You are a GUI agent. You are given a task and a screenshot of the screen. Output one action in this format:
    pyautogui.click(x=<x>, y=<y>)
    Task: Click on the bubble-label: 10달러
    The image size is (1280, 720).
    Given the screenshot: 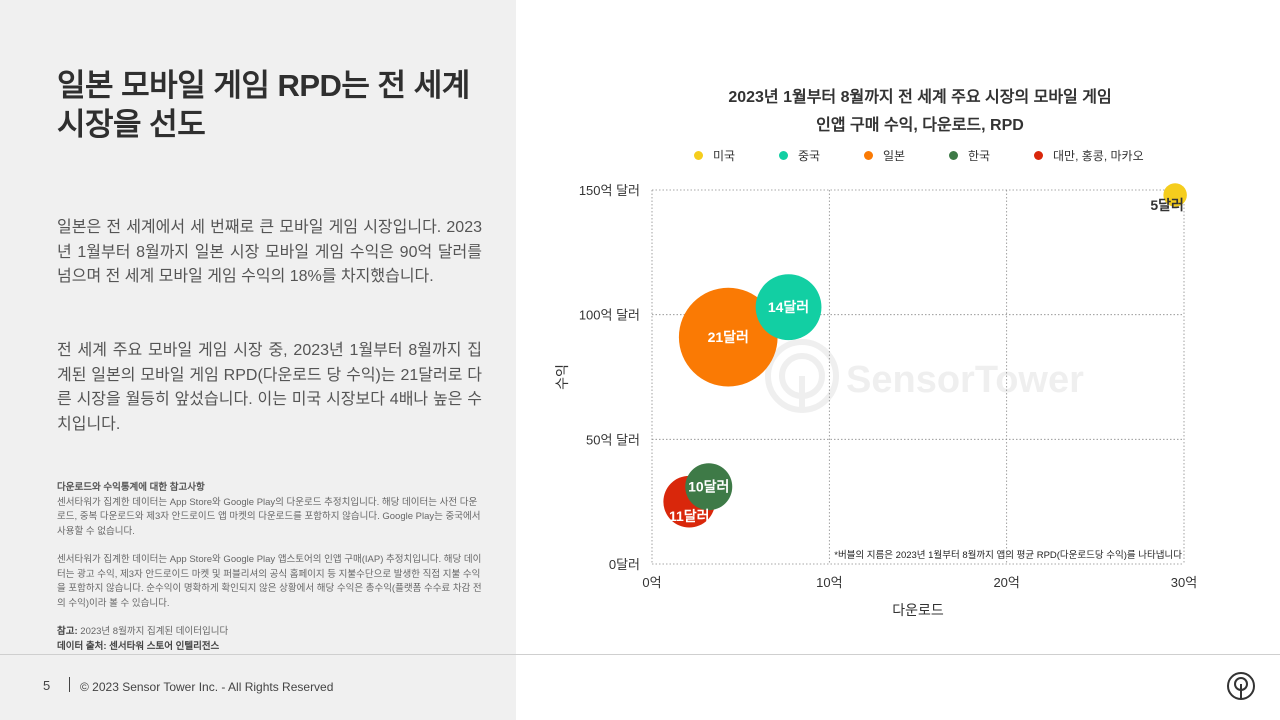 What is the action you would take?
    pyautogui.click(x=708, y=487)
    